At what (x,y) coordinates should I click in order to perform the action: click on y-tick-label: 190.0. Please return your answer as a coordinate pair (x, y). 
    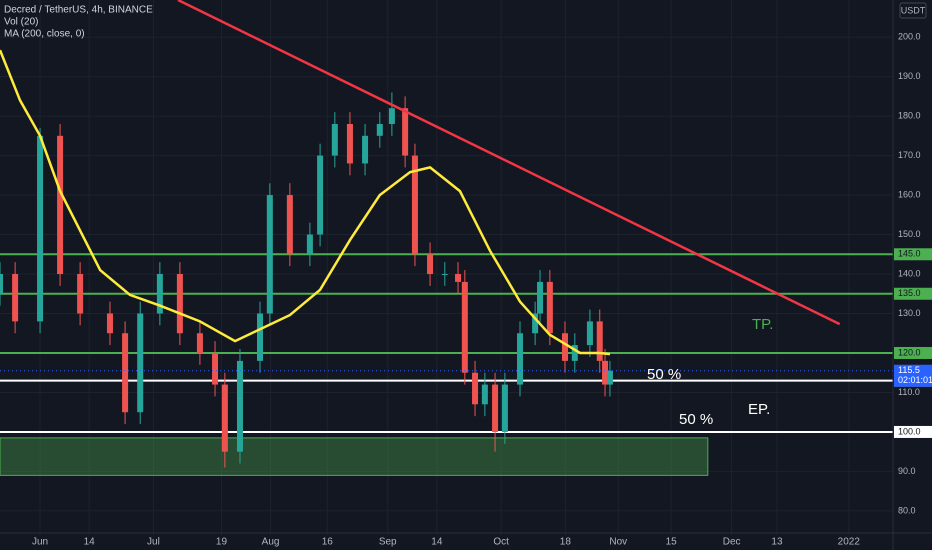
    Looking at the image, I should click on (909, 76).